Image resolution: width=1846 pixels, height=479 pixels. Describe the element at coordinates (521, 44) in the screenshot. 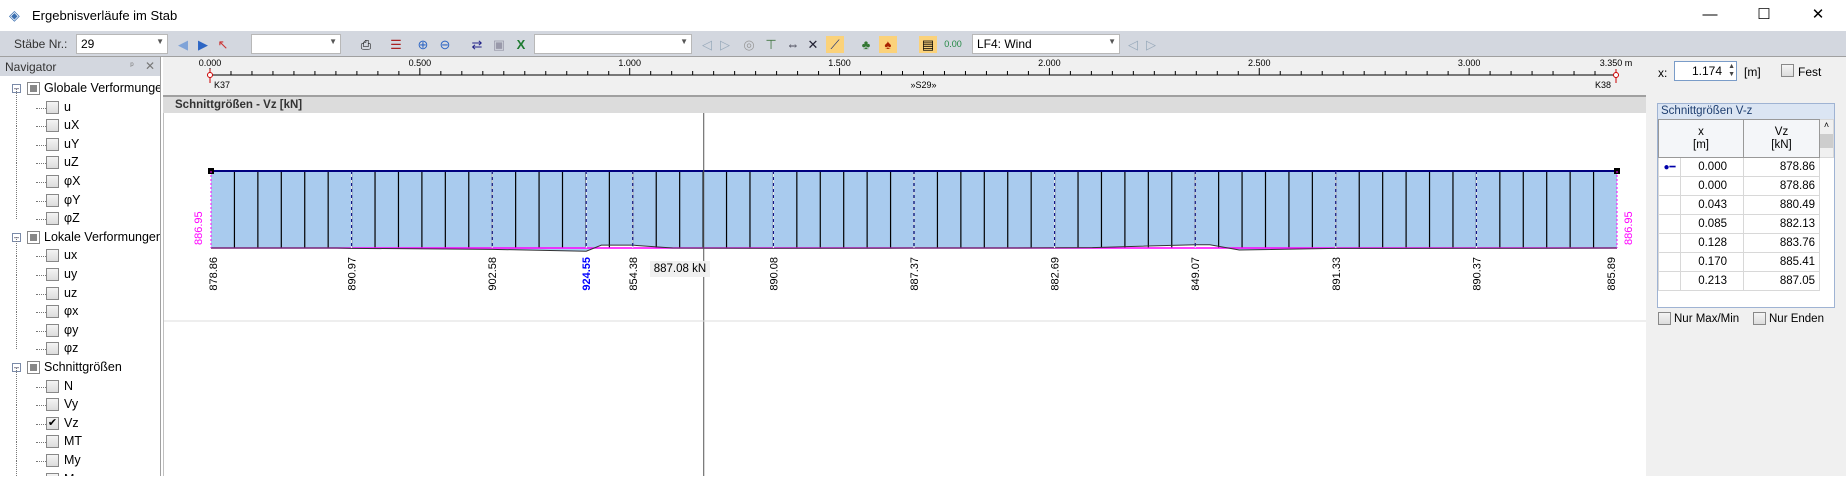

I see `excel-icon: X` at that location.